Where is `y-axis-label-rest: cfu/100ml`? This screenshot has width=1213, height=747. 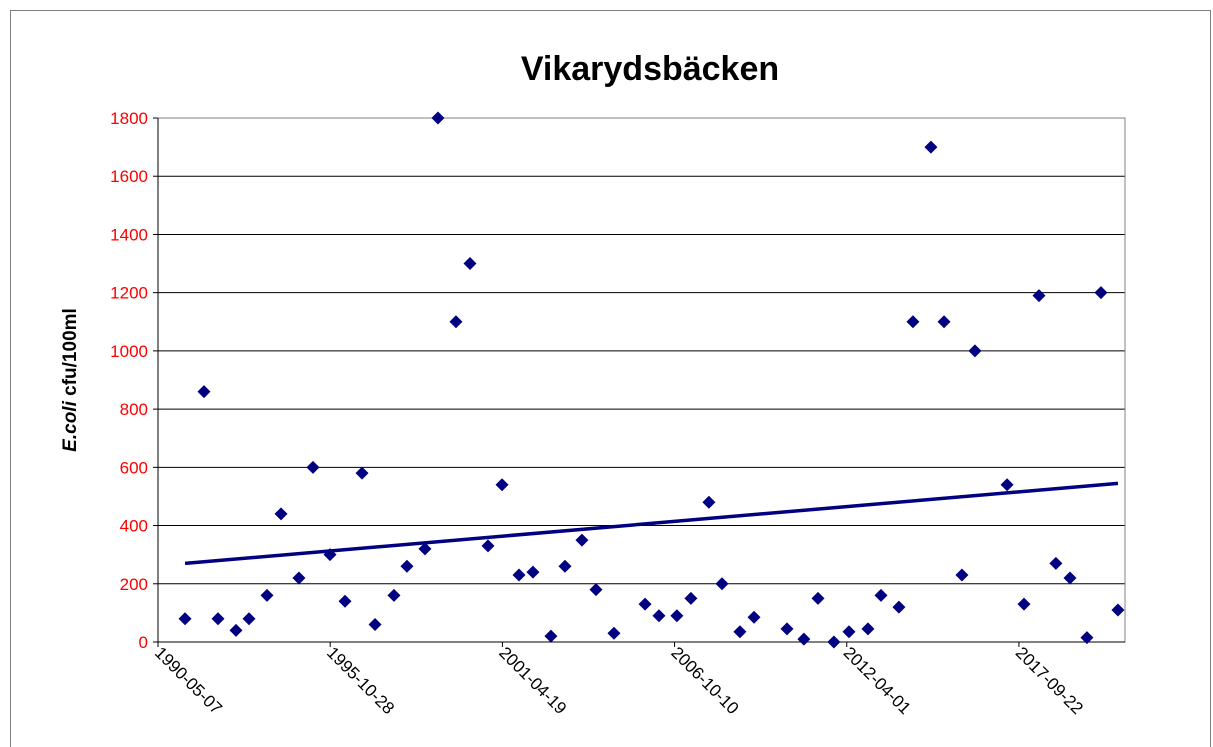 y-axis-label-rest: cfu/100ml is located at coordinates (70, 352).